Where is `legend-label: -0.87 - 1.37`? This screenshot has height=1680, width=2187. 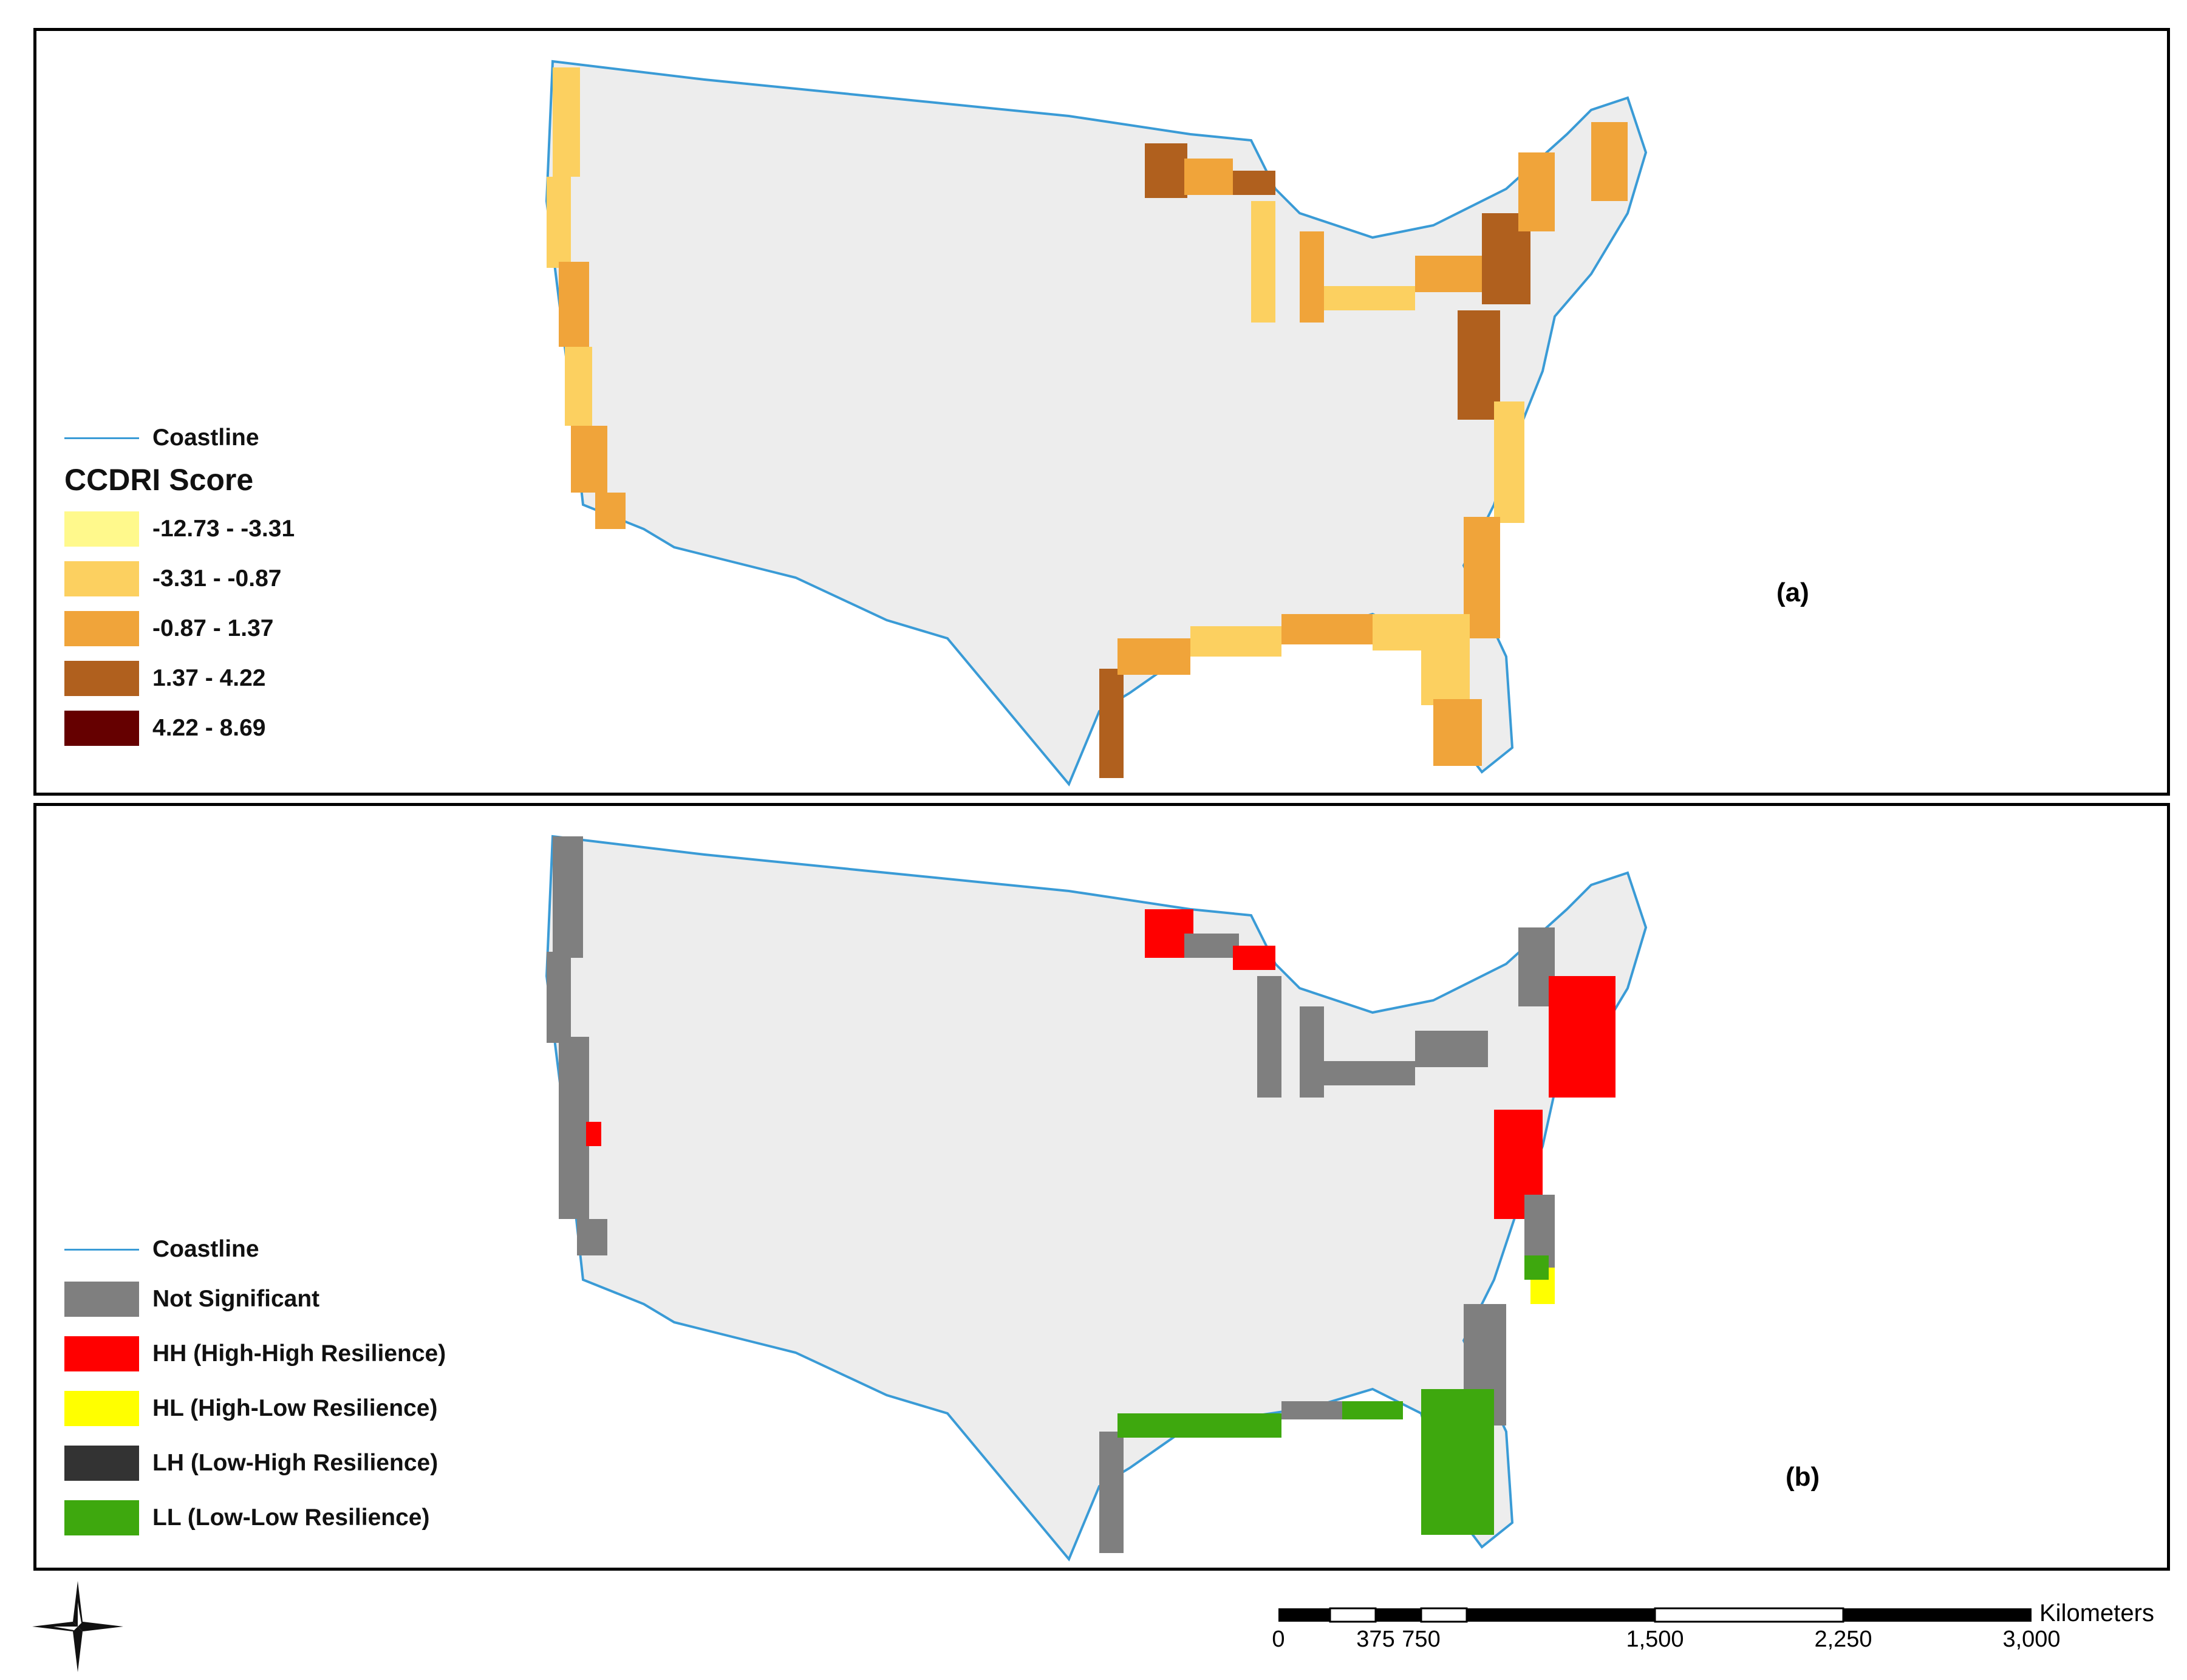 legend-label: -0.87 - 1.37 is located at coordinates (213, 628).